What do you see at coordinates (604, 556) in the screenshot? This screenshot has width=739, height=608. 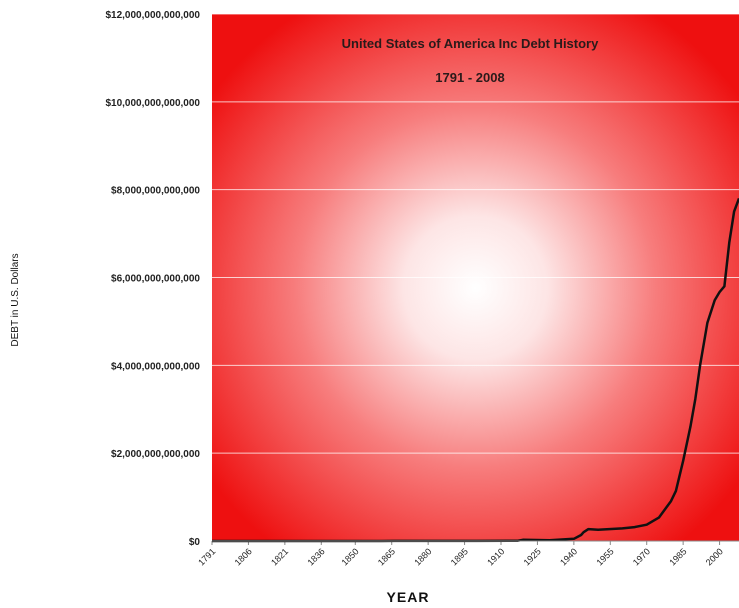 I see `x-tick-label-11: 1955` at bounding box center [604, 556].